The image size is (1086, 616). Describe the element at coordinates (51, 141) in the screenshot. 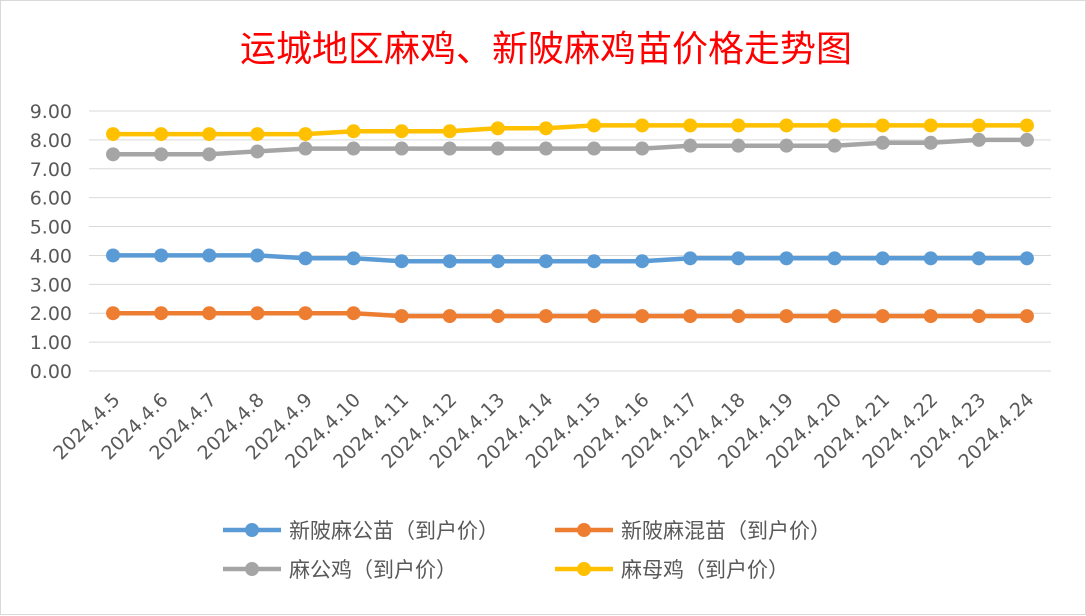

I see `y-tick-label: 8.00` at that location.